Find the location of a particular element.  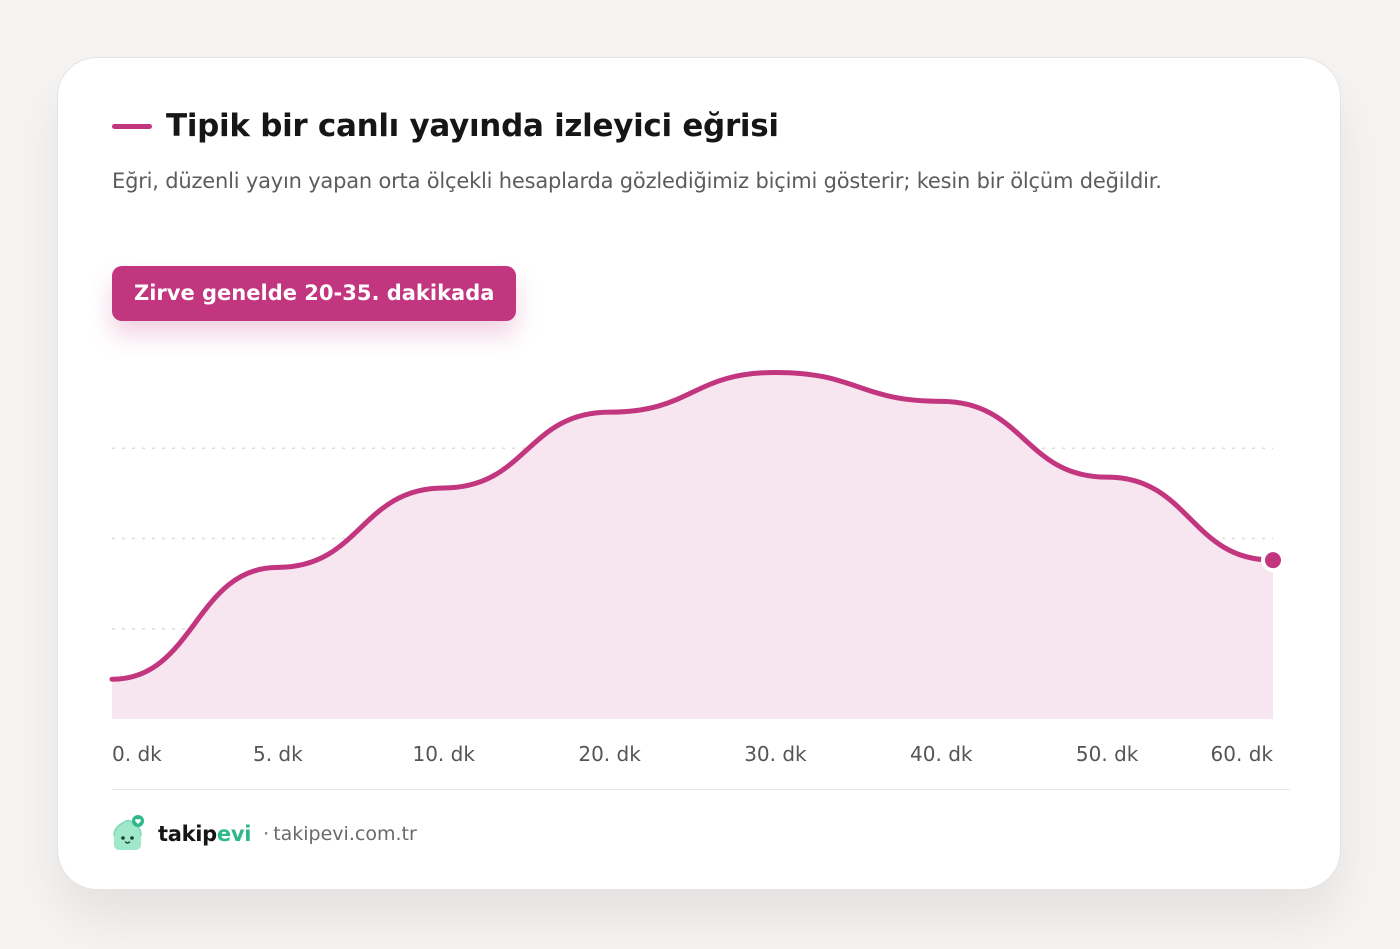

x-tick-label: 10. dk is located at coordinates (443, 754).